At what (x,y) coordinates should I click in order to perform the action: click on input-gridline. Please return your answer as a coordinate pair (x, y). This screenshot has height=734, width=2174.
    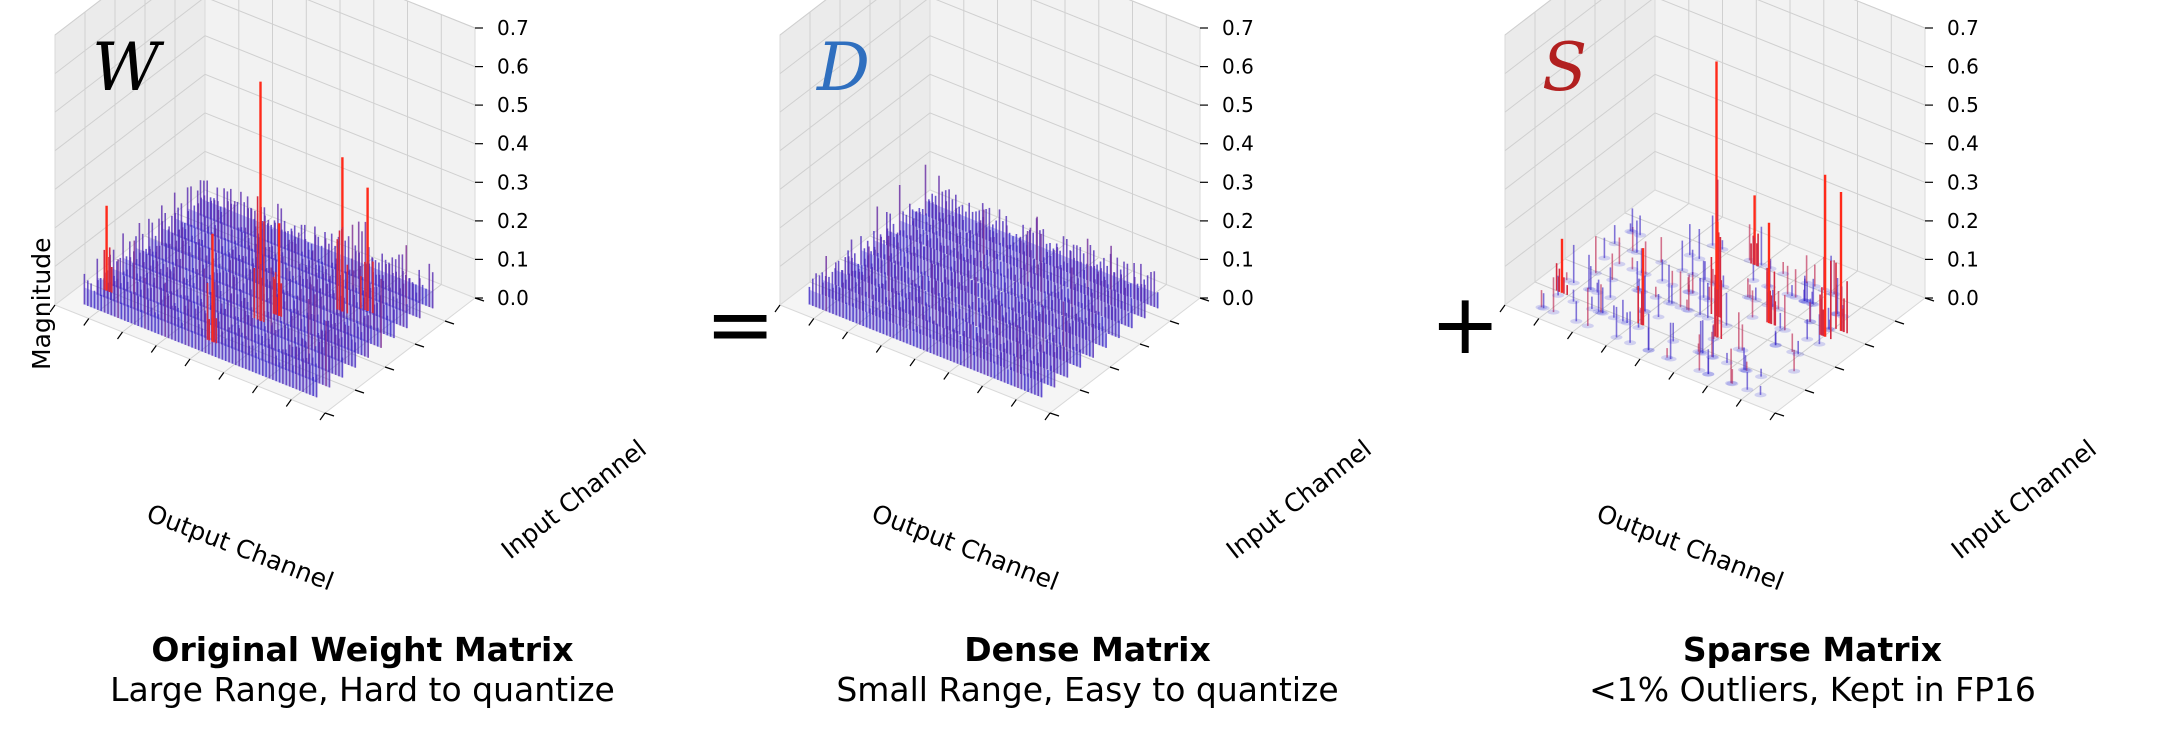
    Looking at the image, I should click on (1700, 184).